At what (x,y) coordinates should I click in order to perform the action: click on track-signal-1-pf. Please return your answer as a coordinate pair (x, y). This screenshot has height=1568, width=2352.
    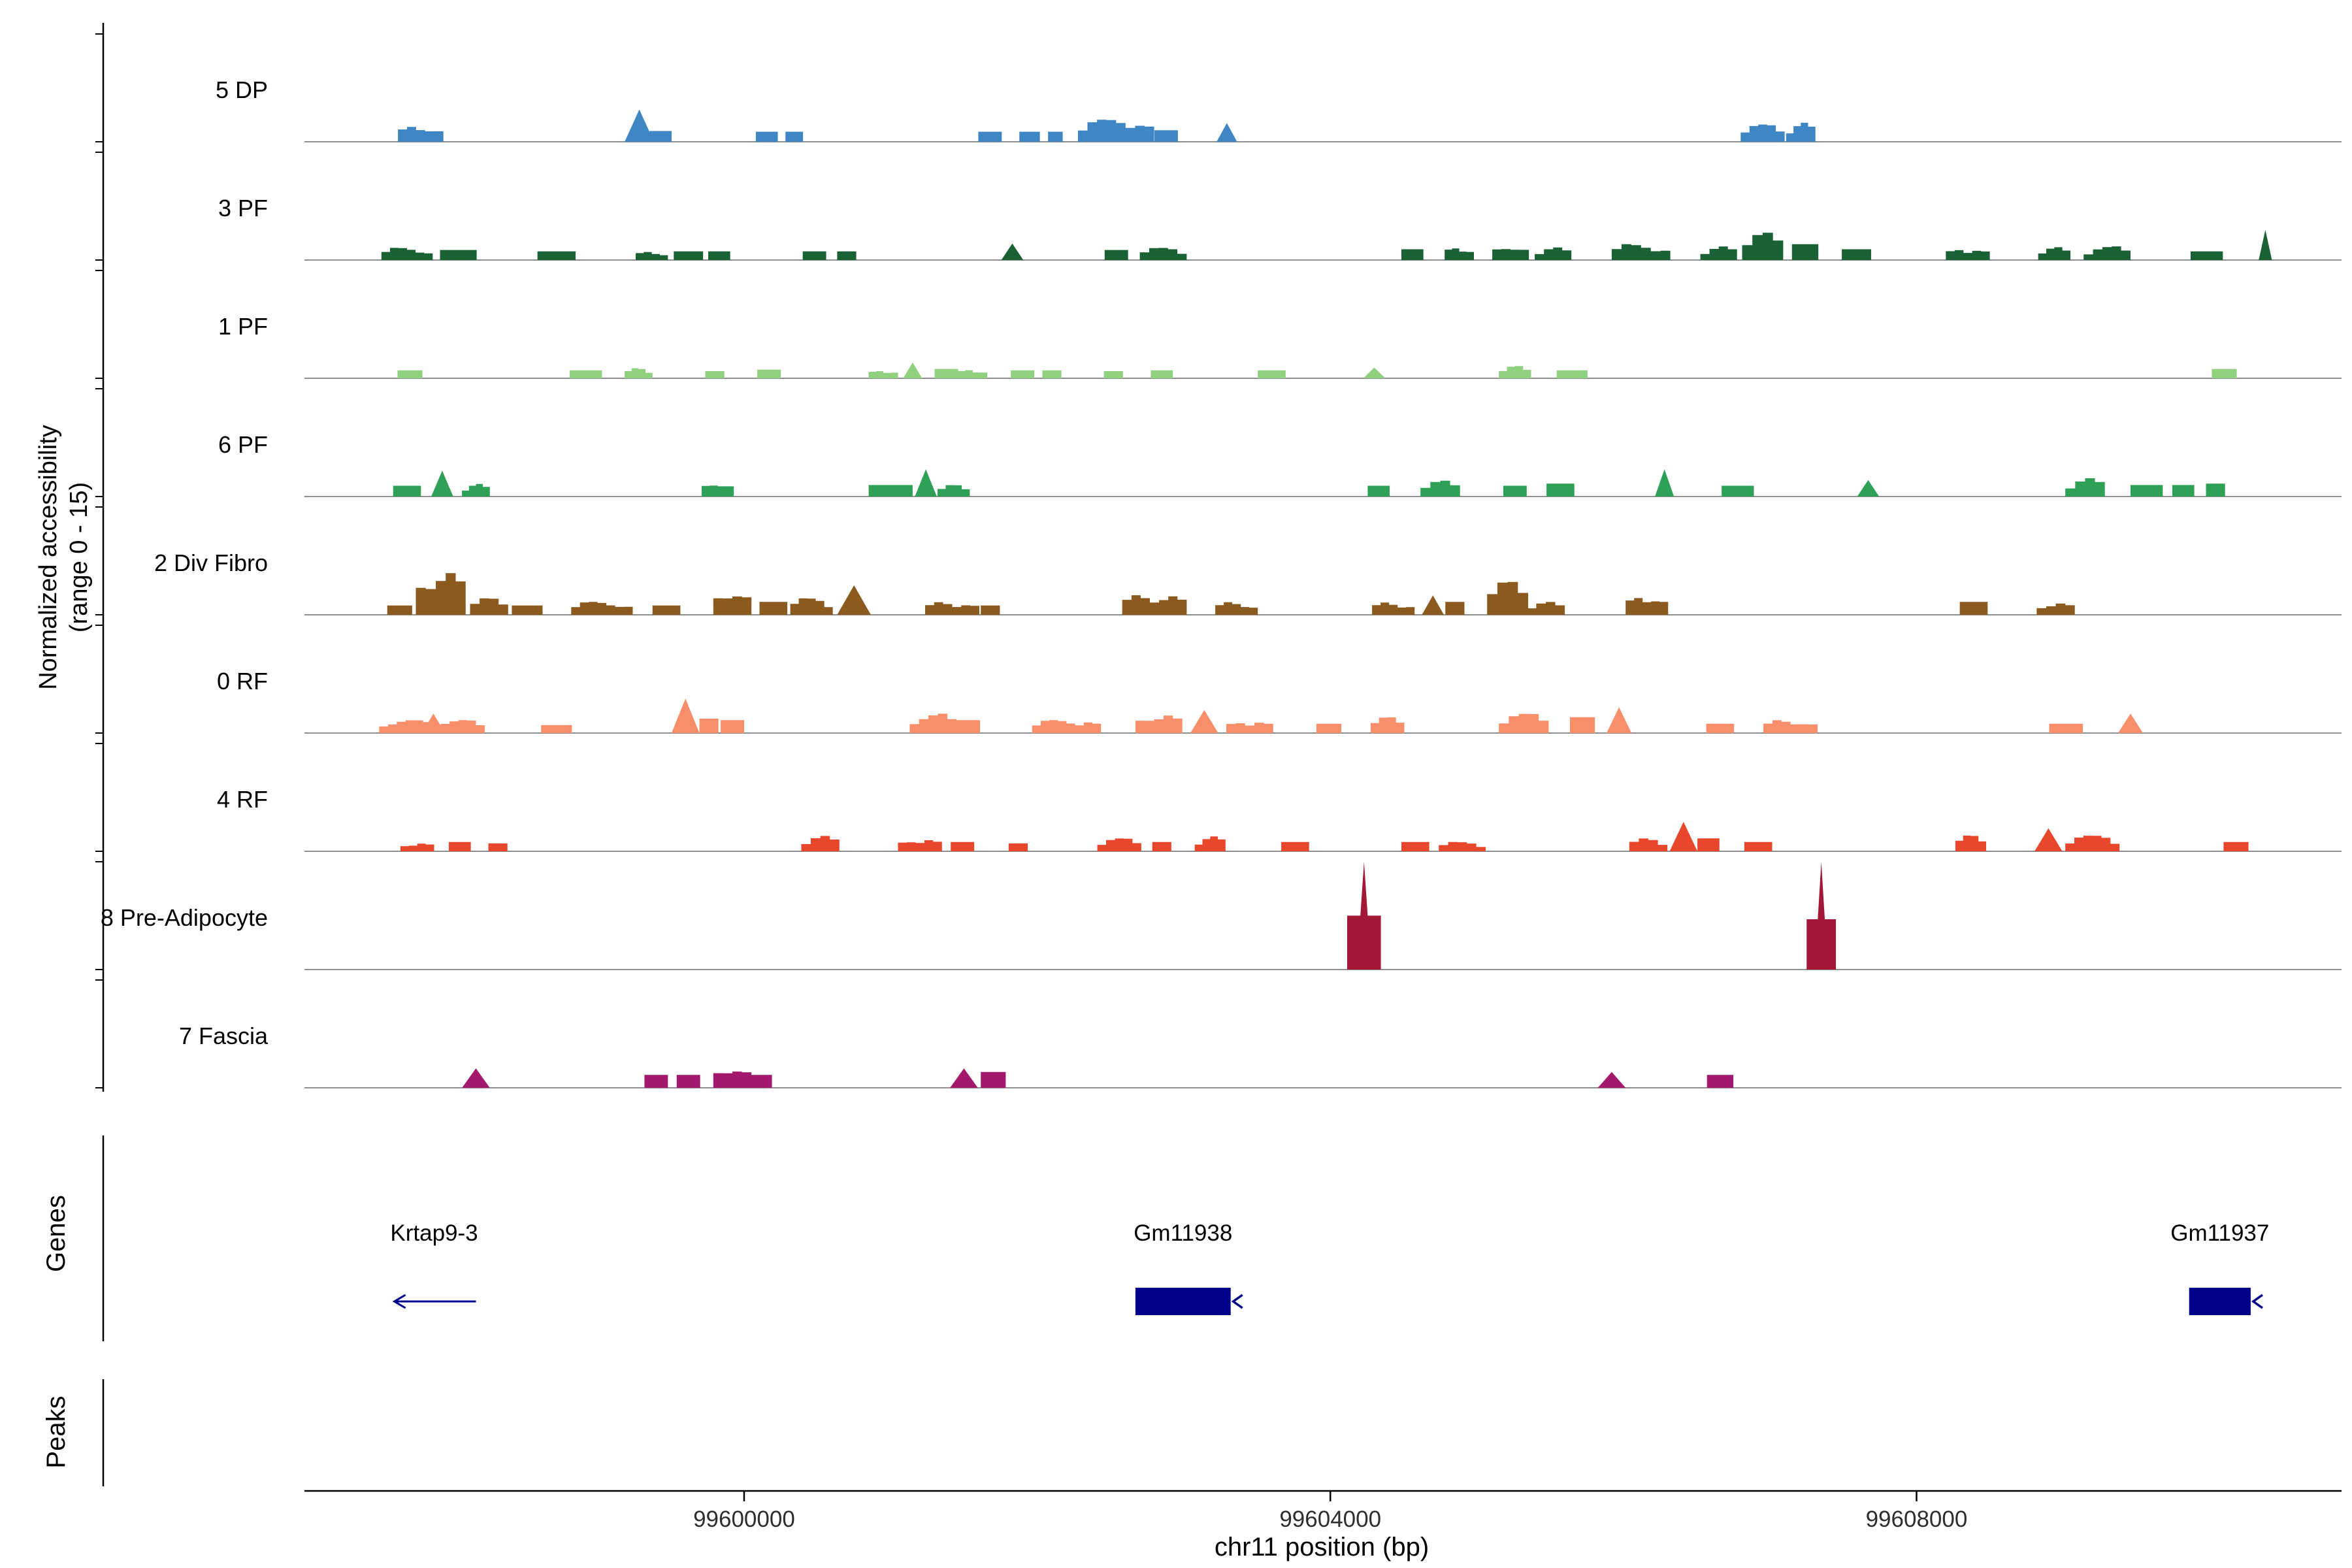
    Looking at the image, I should click on (1317, 370).